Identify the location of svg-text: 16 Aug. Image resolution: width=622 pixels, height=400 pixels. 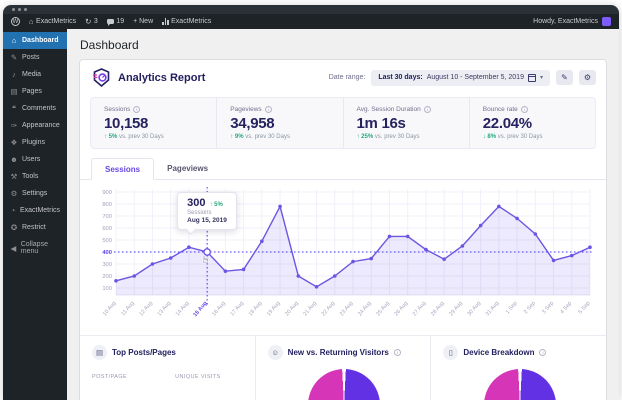
(219, 308).